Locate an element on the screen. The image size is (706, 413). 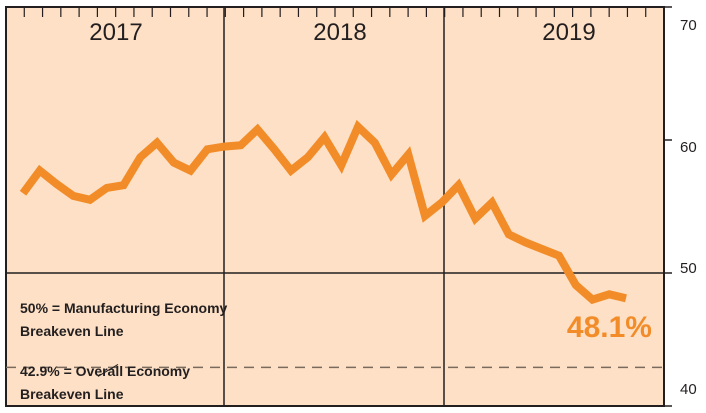
manufacturing-breakeven-note-line1: 50% = Manufacturing Economy is located at coordinates (124, 308).